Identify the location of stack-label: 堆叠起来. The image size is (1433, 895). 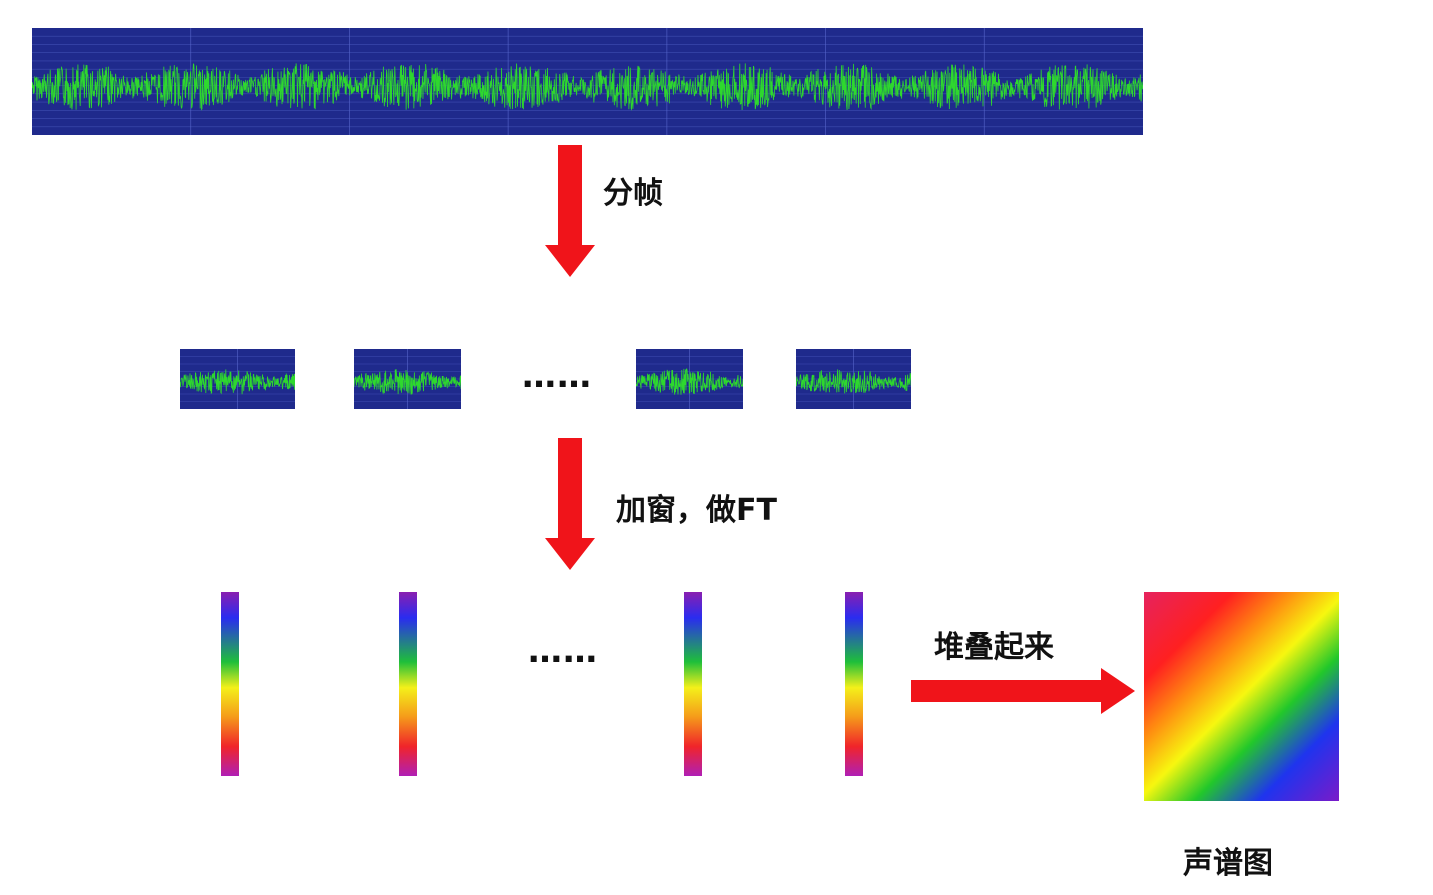
(994, 647).